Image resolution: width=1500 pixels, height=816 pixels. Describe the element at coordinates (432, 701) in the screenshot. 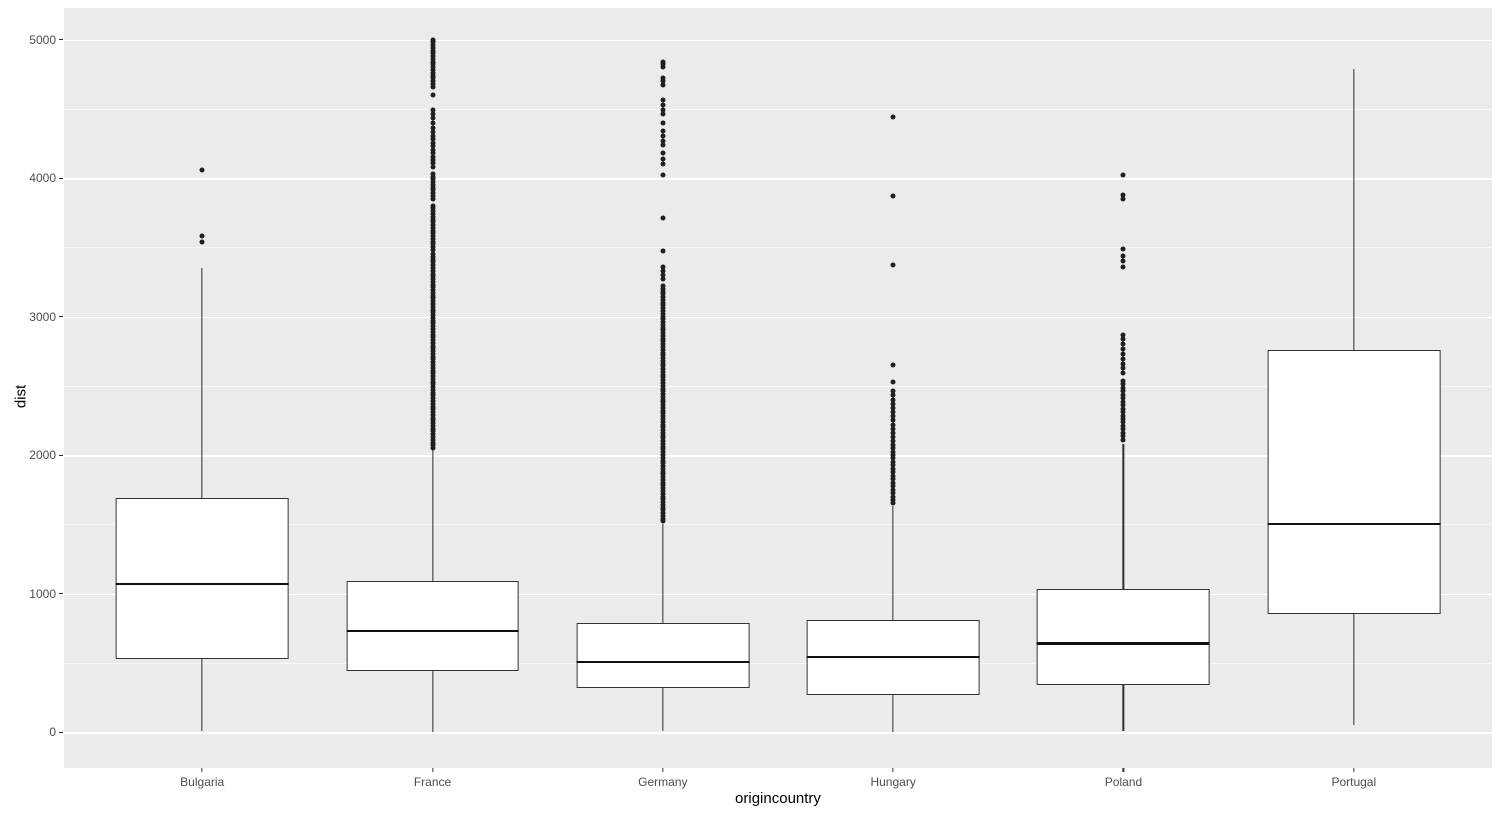

I see `whisker-lower-france` at that location.